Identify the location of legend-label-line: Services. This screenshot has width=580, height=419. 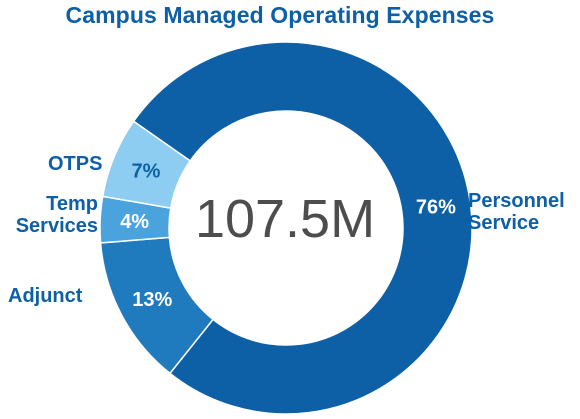
(56, 226).